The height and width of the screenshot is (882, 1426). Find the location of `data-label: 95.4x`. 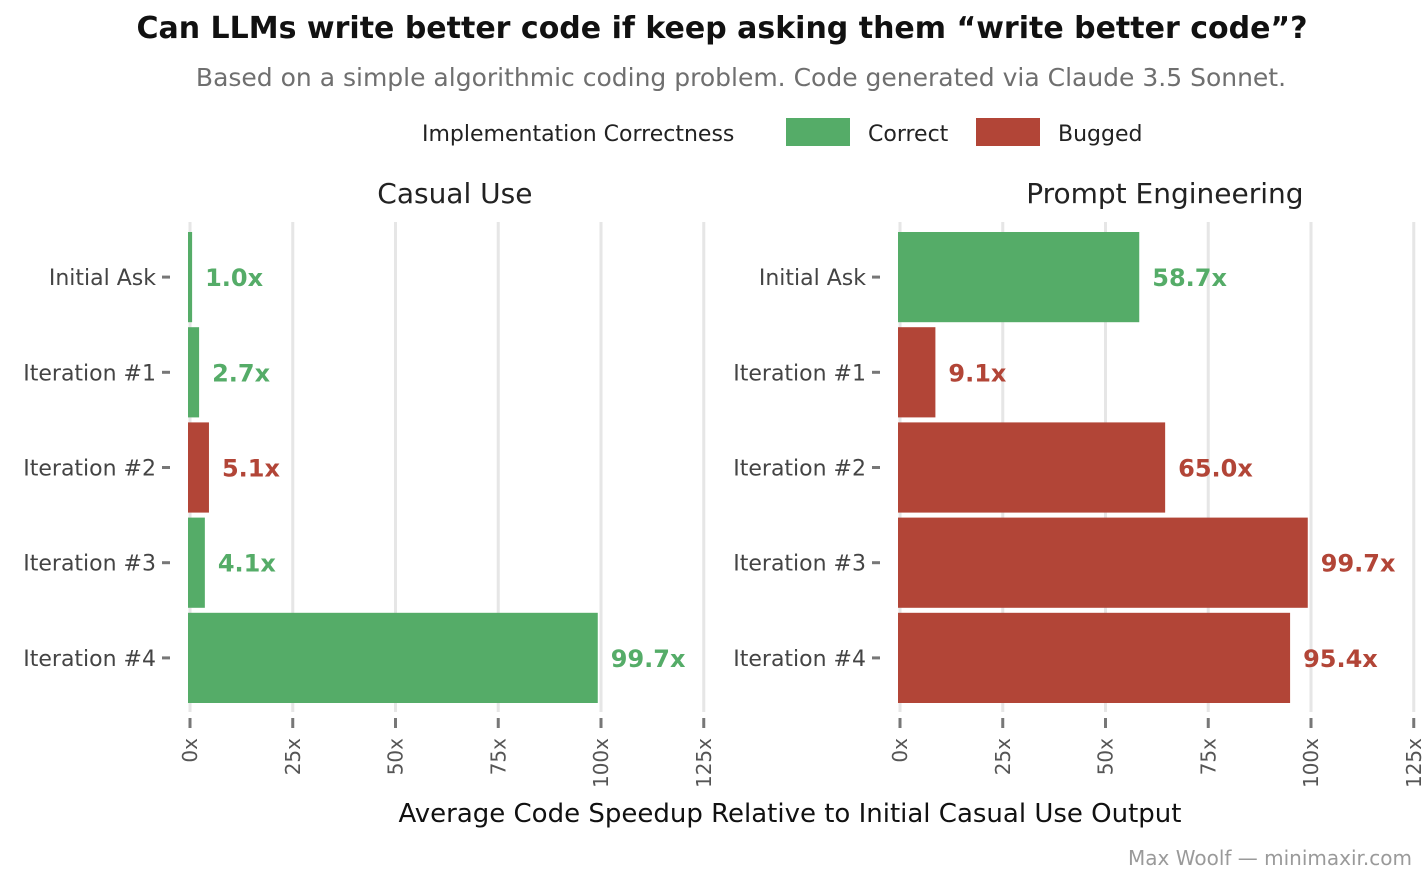

data-label: 95.4x is located at coordinates (1340, 659).